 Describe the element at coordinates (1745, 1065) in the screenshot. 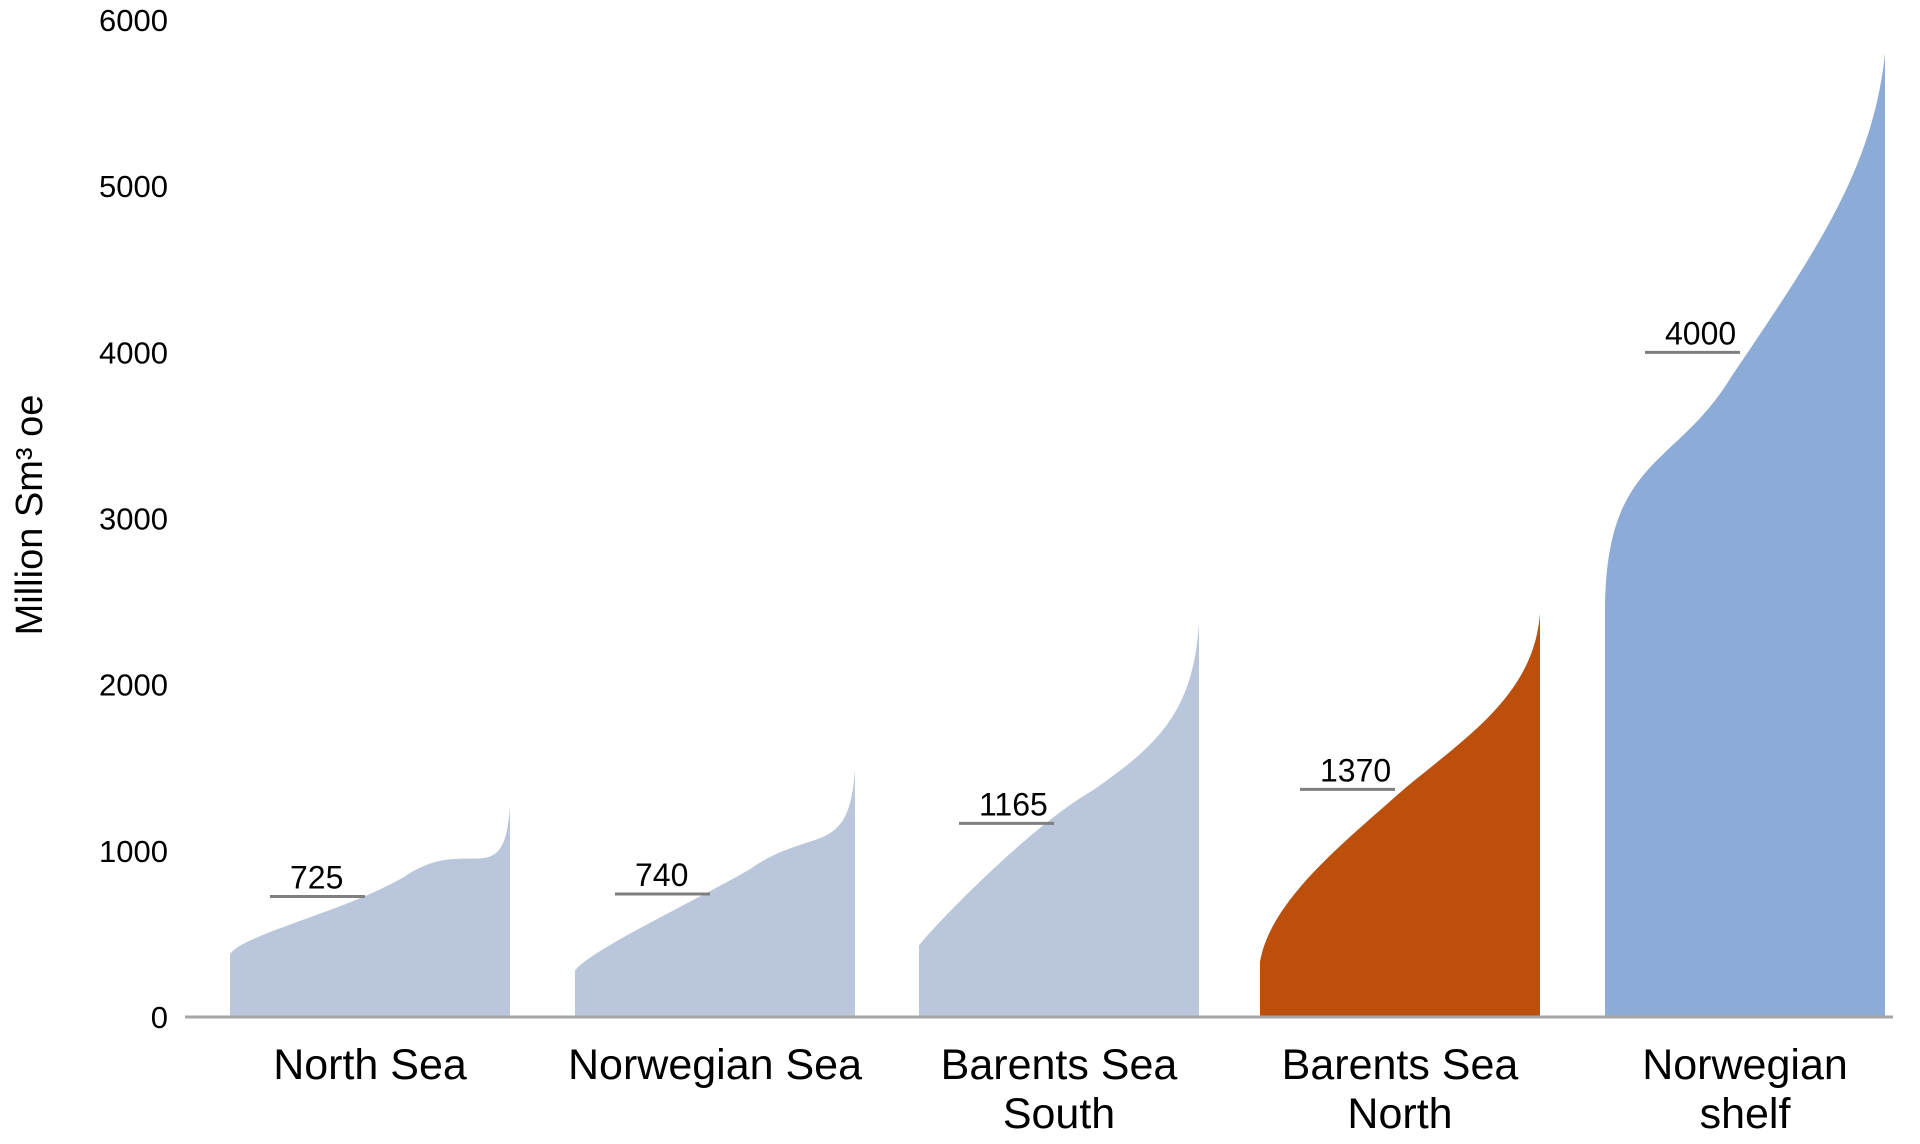

I see `category-label: Norwegian` at that location.